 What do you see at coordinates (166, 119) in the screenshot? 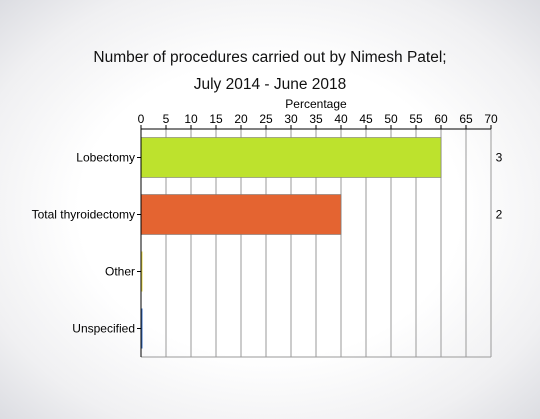
I see `x-tick-label: 5` at bounding box center [166, 119].